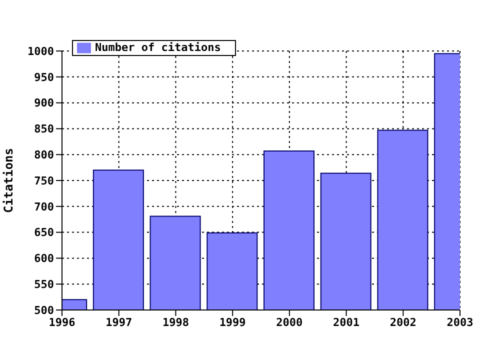  Describe the element at coordinates (119, 322) in the screenshot. I see `x-tick-label: 1997` at that location.